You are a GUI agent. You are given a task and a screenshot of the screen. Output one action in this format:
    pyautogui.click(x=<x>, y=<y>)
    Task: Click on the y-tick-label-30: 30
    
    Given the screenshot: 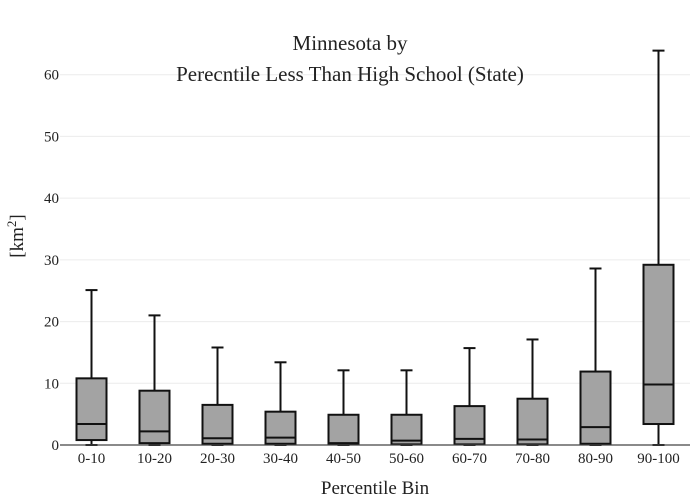 What is the action you would take?
    pyautogui.click(x=51, y=261)
    